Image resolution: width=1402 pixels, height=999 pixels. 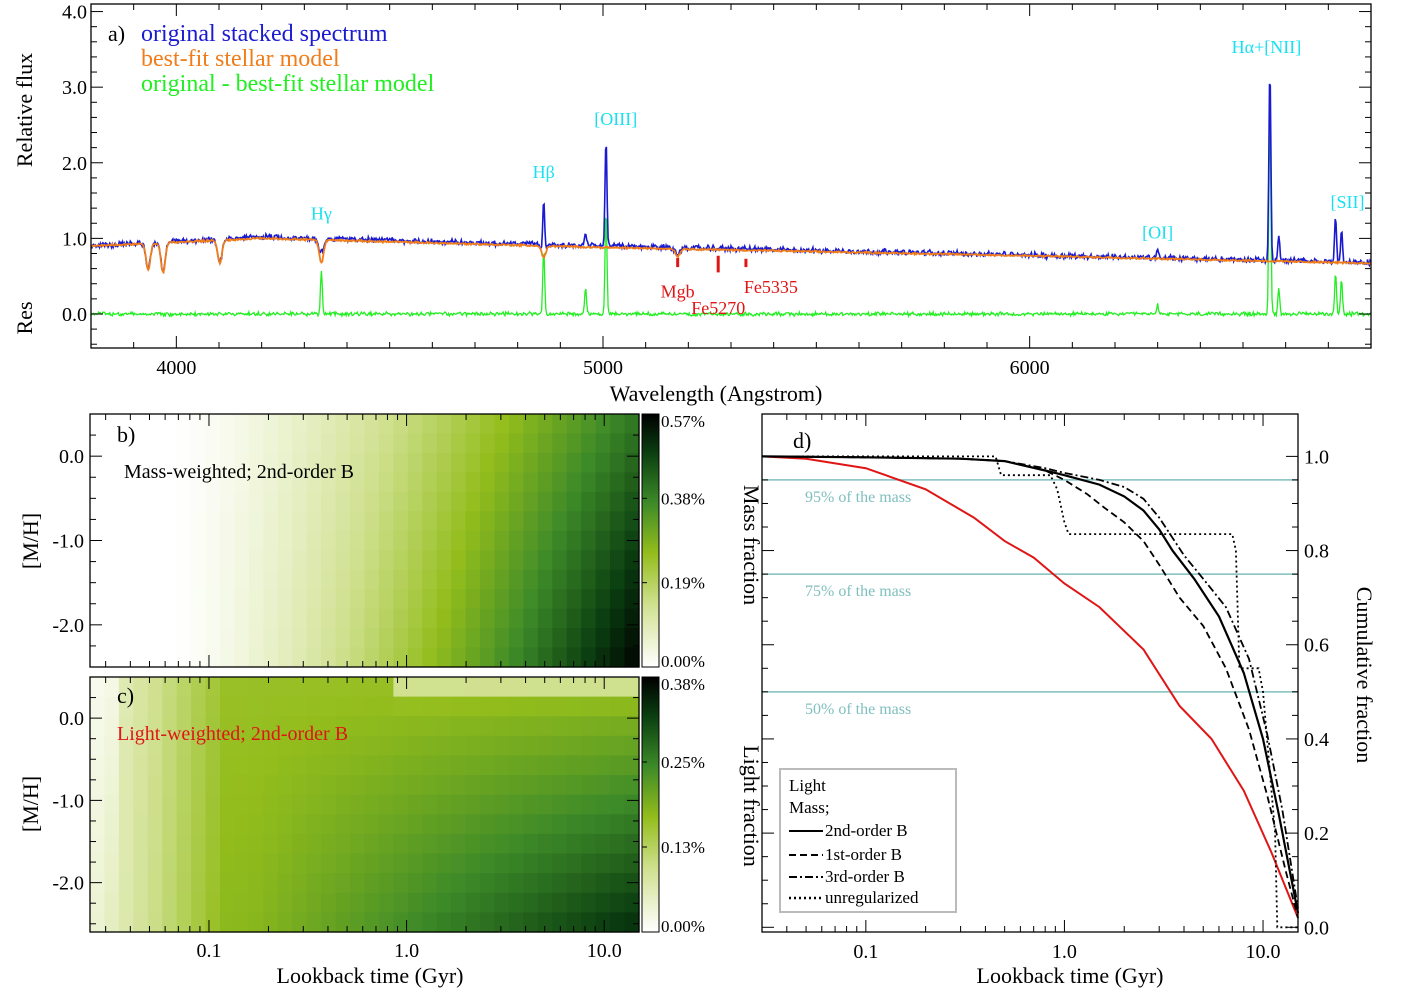 I want to click on emission-line-label: [SII], so click(x=1348, y=202).